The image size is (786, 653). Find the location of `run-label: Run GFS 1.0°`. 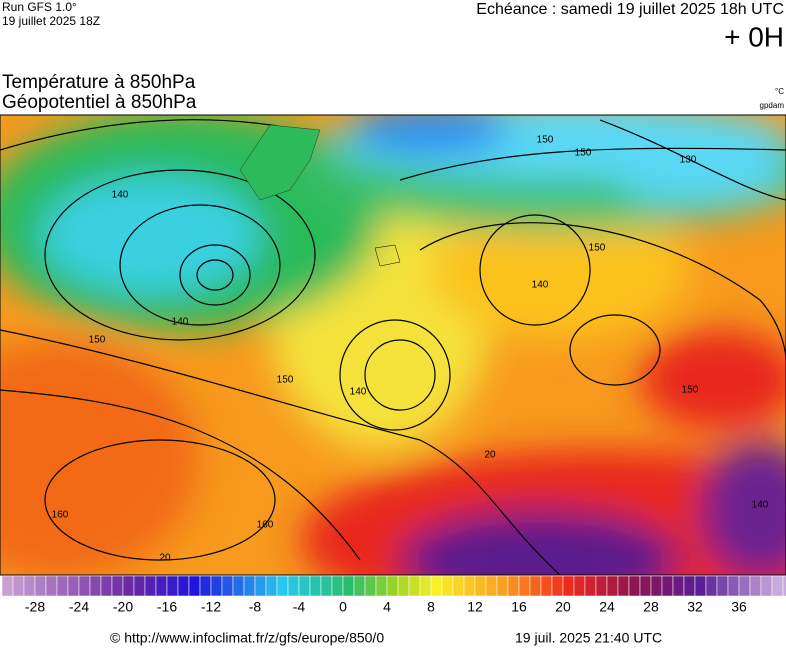

run-label: Run GFS 1.0° is located at coordinates (39, 7).